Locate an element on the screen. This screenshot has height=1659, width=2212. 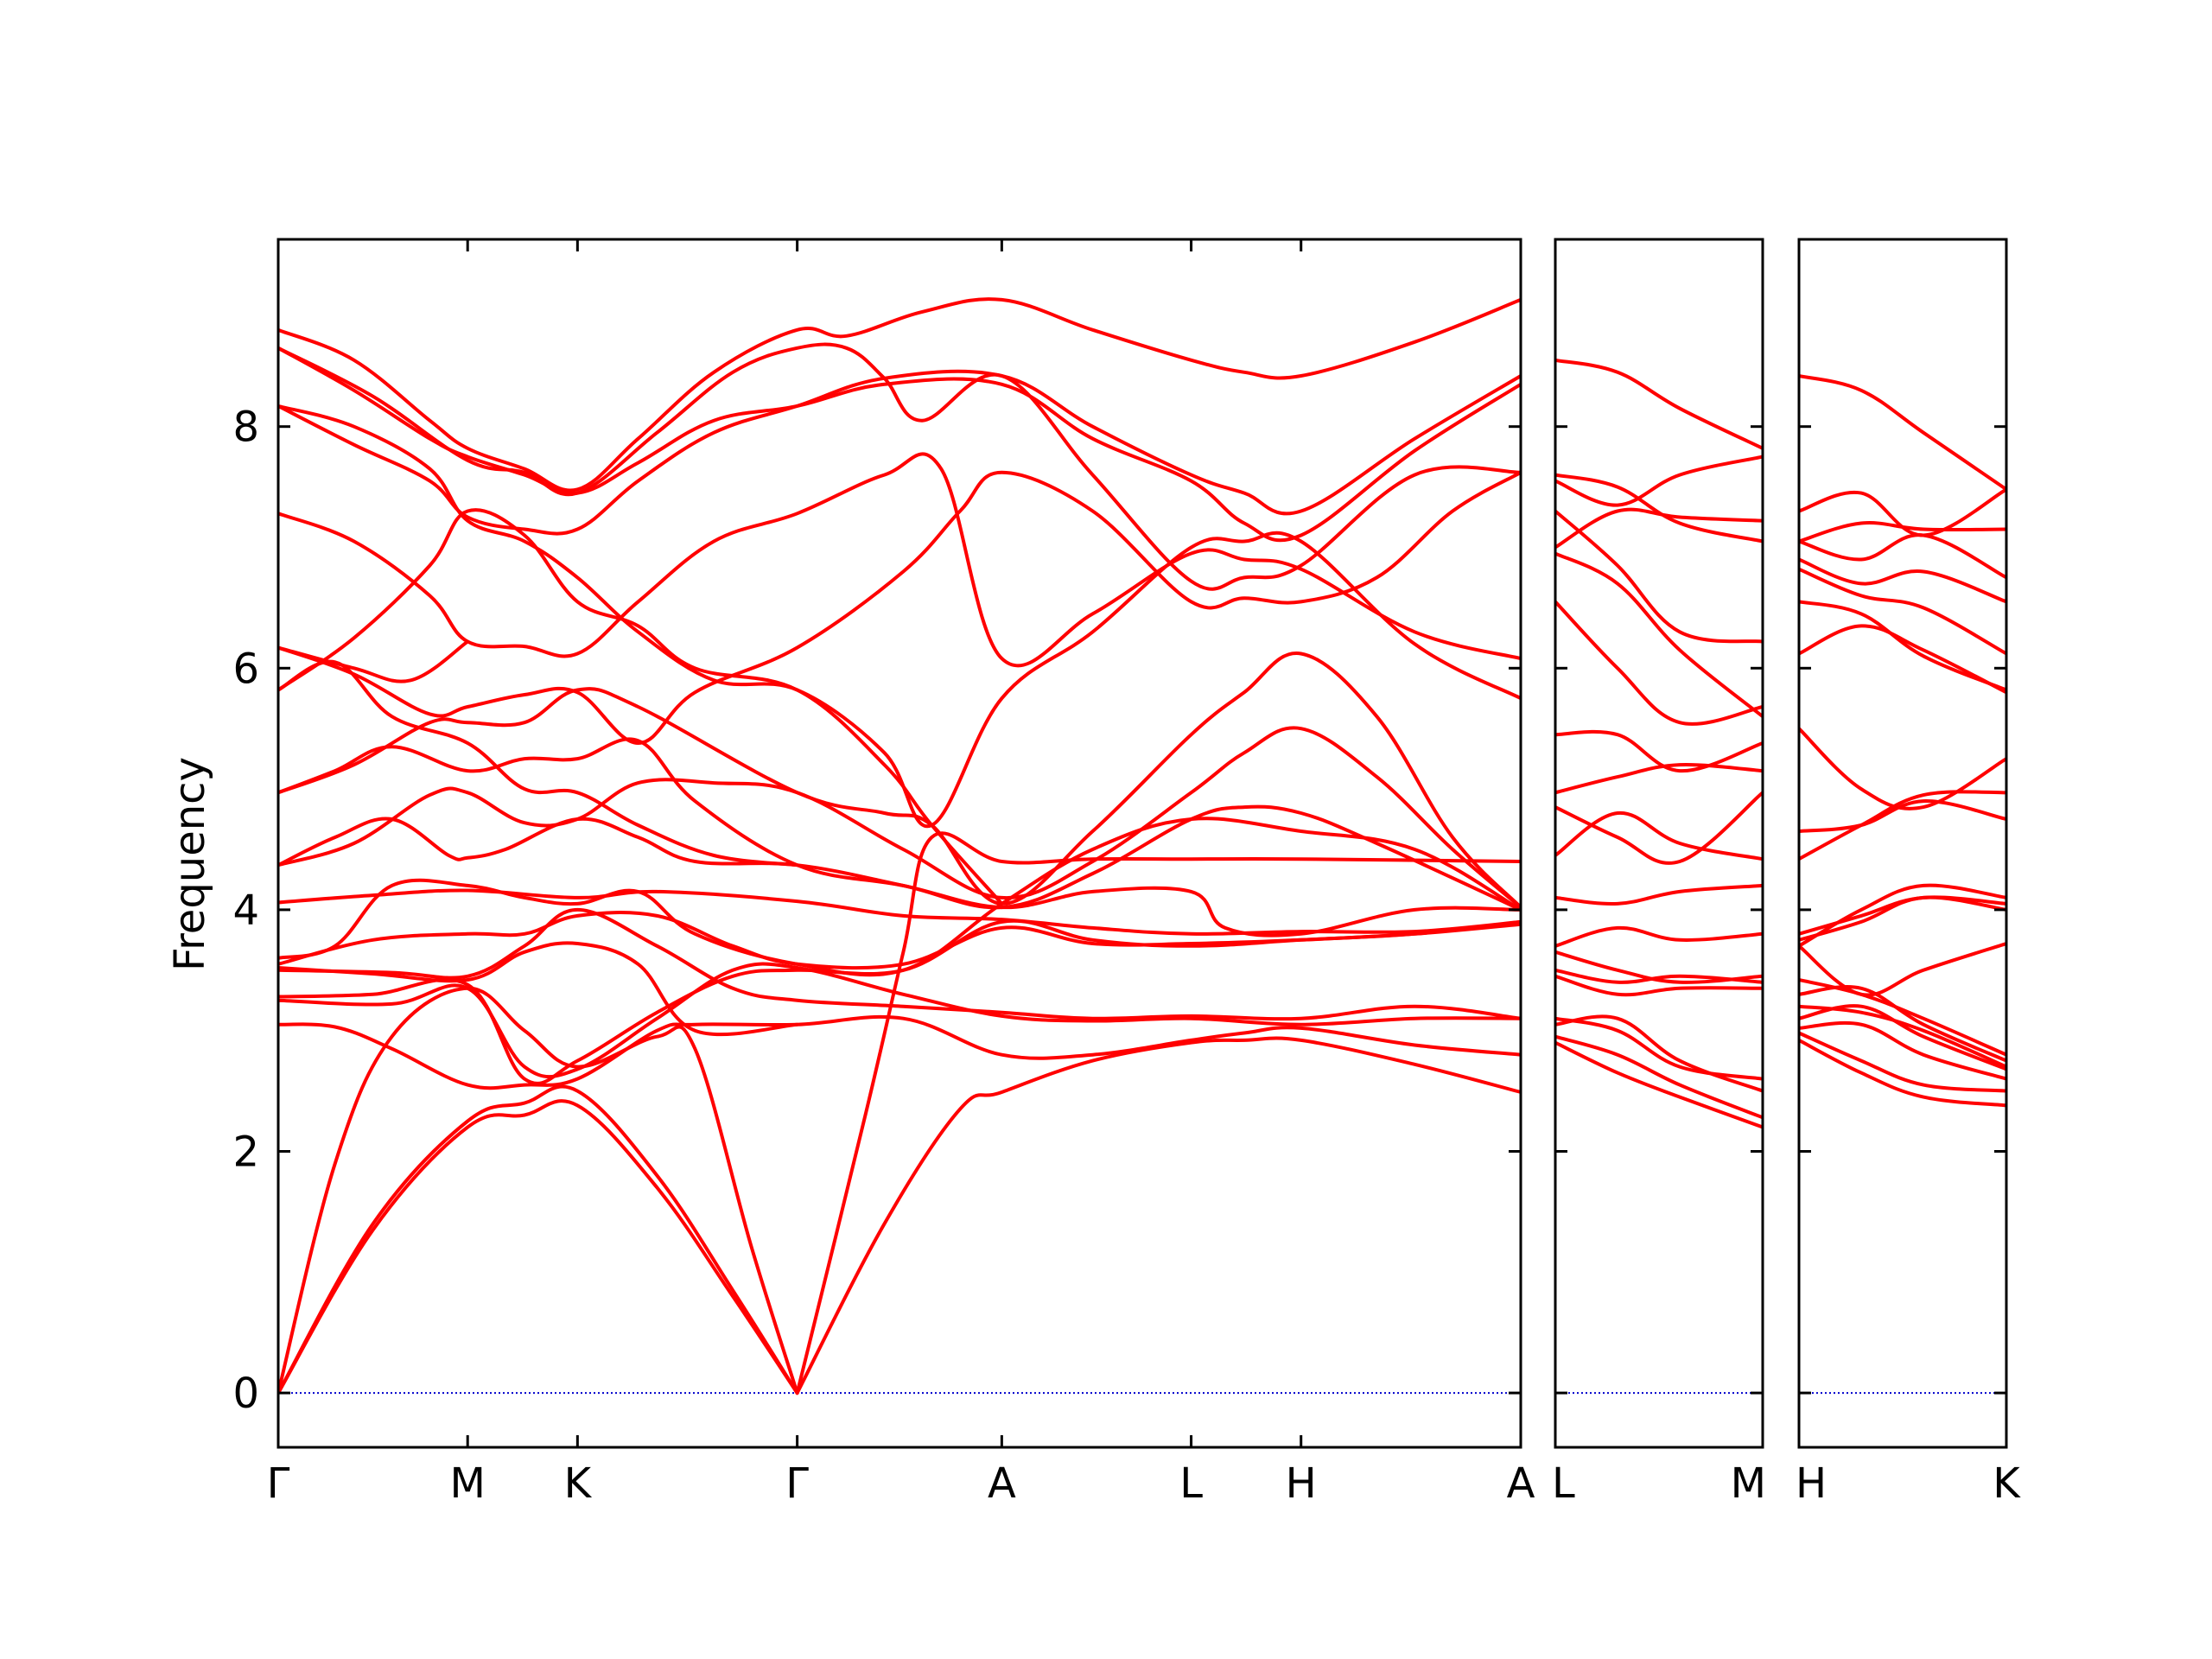
y-tick-label: 2 is located at coordinates (245, 1152).